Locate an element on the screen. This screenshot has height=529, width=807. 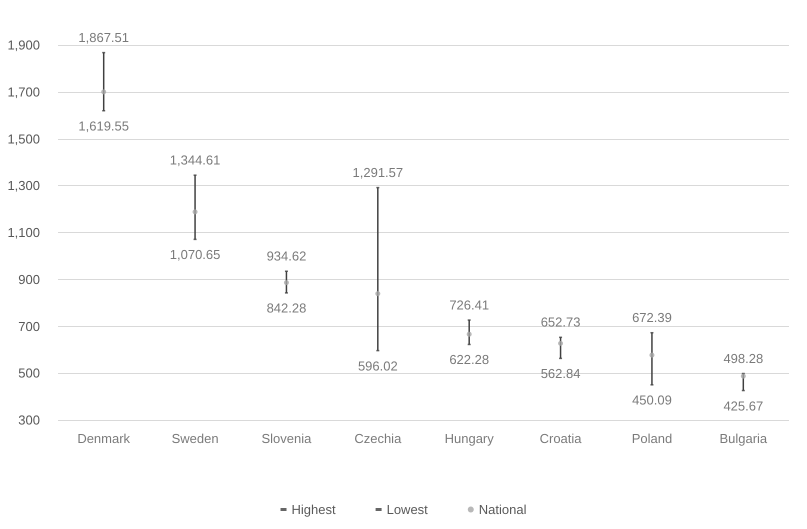
data-label: 498.28 is located at coordinates (743, 358).